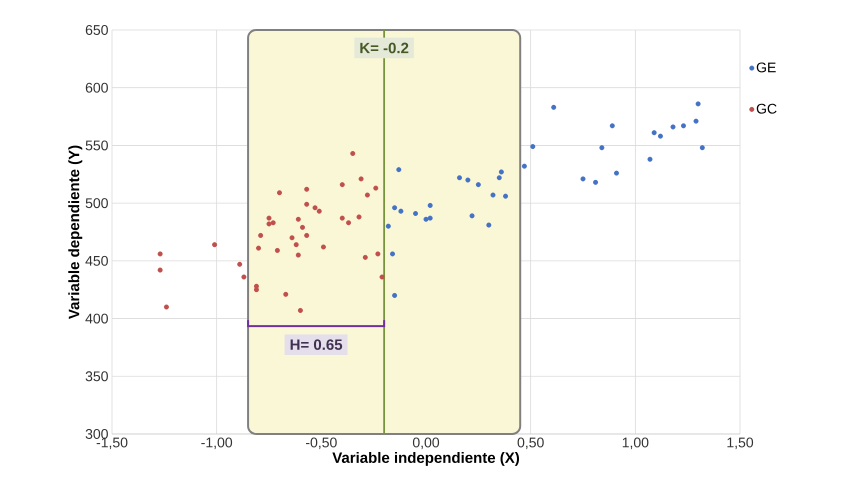 This screenshot has width=856, height=500. What do you see at coordinates (766, 109) in the screenshot?
I see `legend-label: GC` at bounding box center [766, 109].